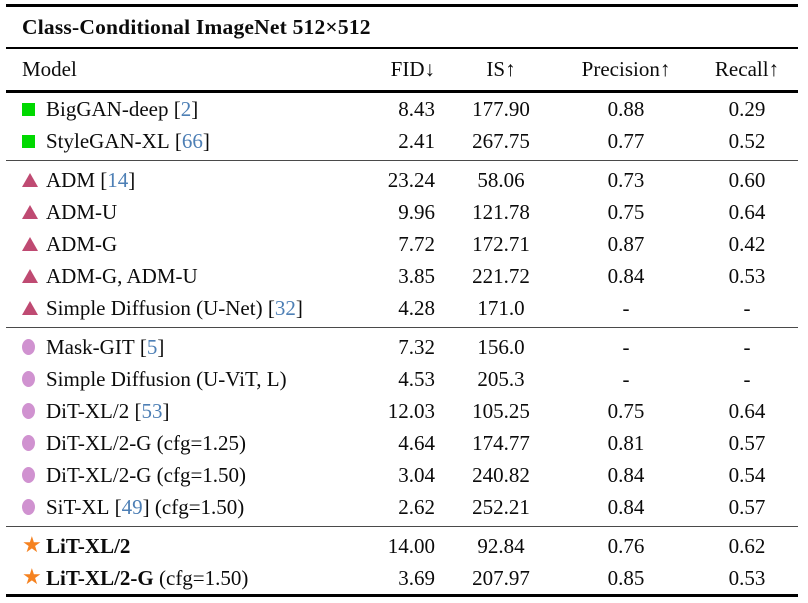 This screenshot has width=808, height=603. Describe the element at coordinates (501, 243) in the screenshot. I see `cell-is: 172.71` at that location.